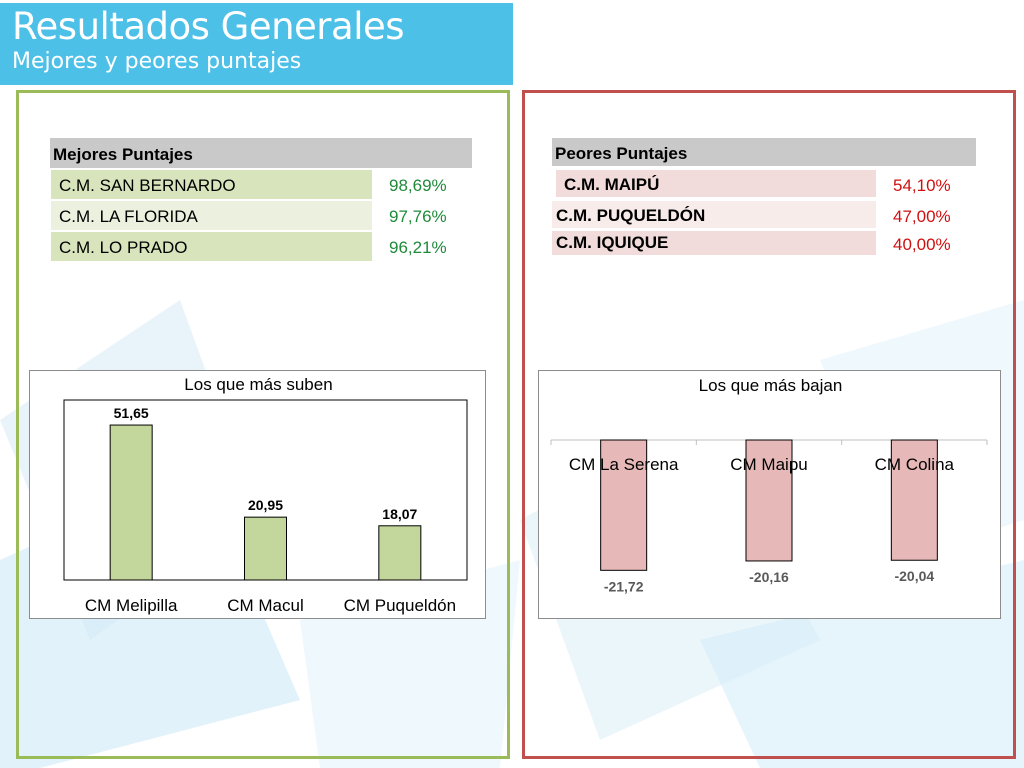 This screenshot has height=768, width=1024. What do you see at coordinates (768, 464) in the screenshot?
I see `category-label: CM Maipu` at bounding box center [768, 464].